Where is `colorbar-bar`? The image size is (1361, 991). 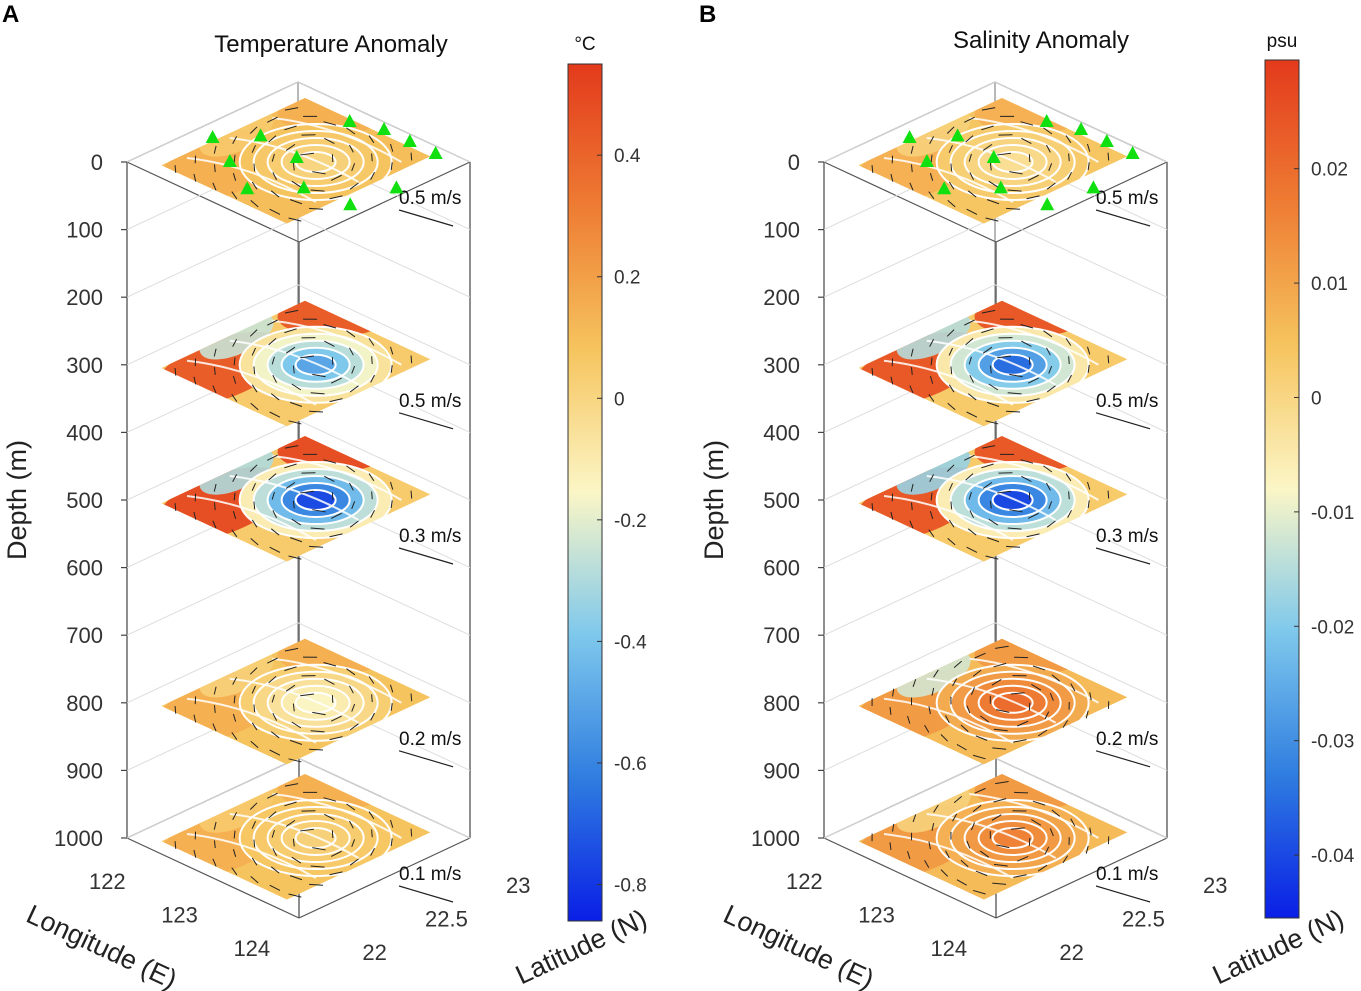
colorbar-bar is located at coordinates (585, 492).